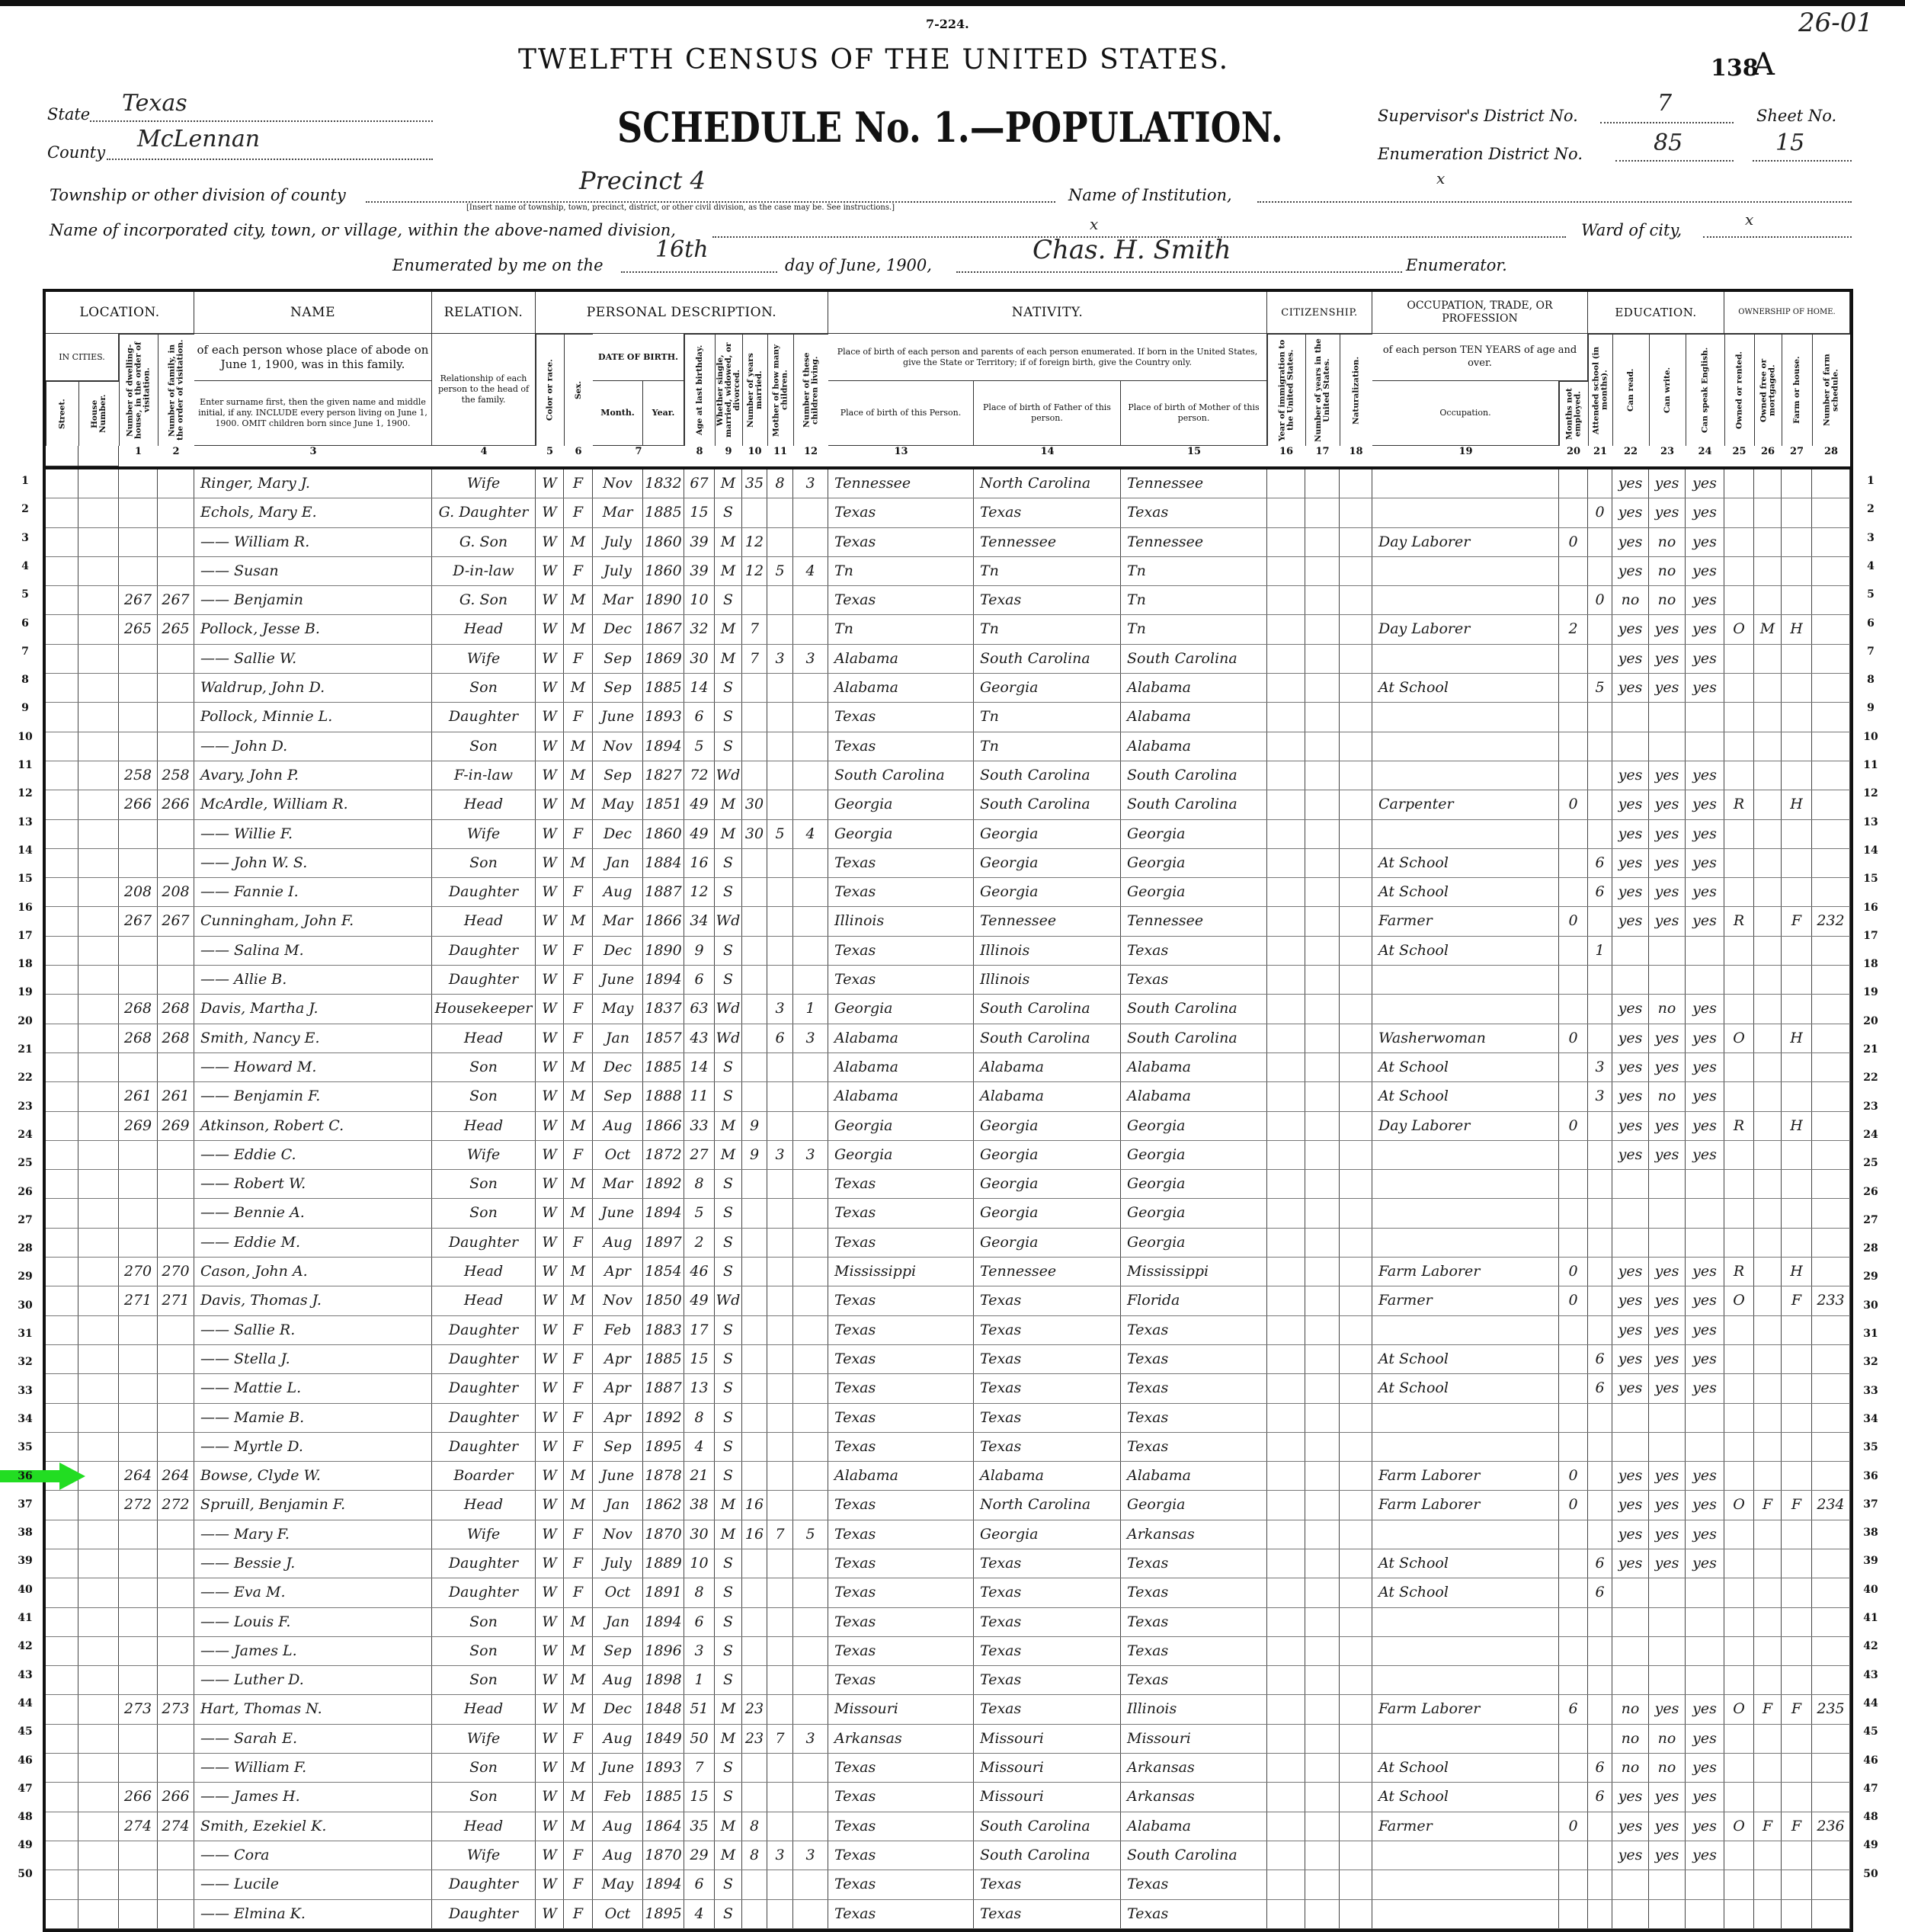  I want to click on cell-occupation: Farm Laborer, so click(1465, 1505).